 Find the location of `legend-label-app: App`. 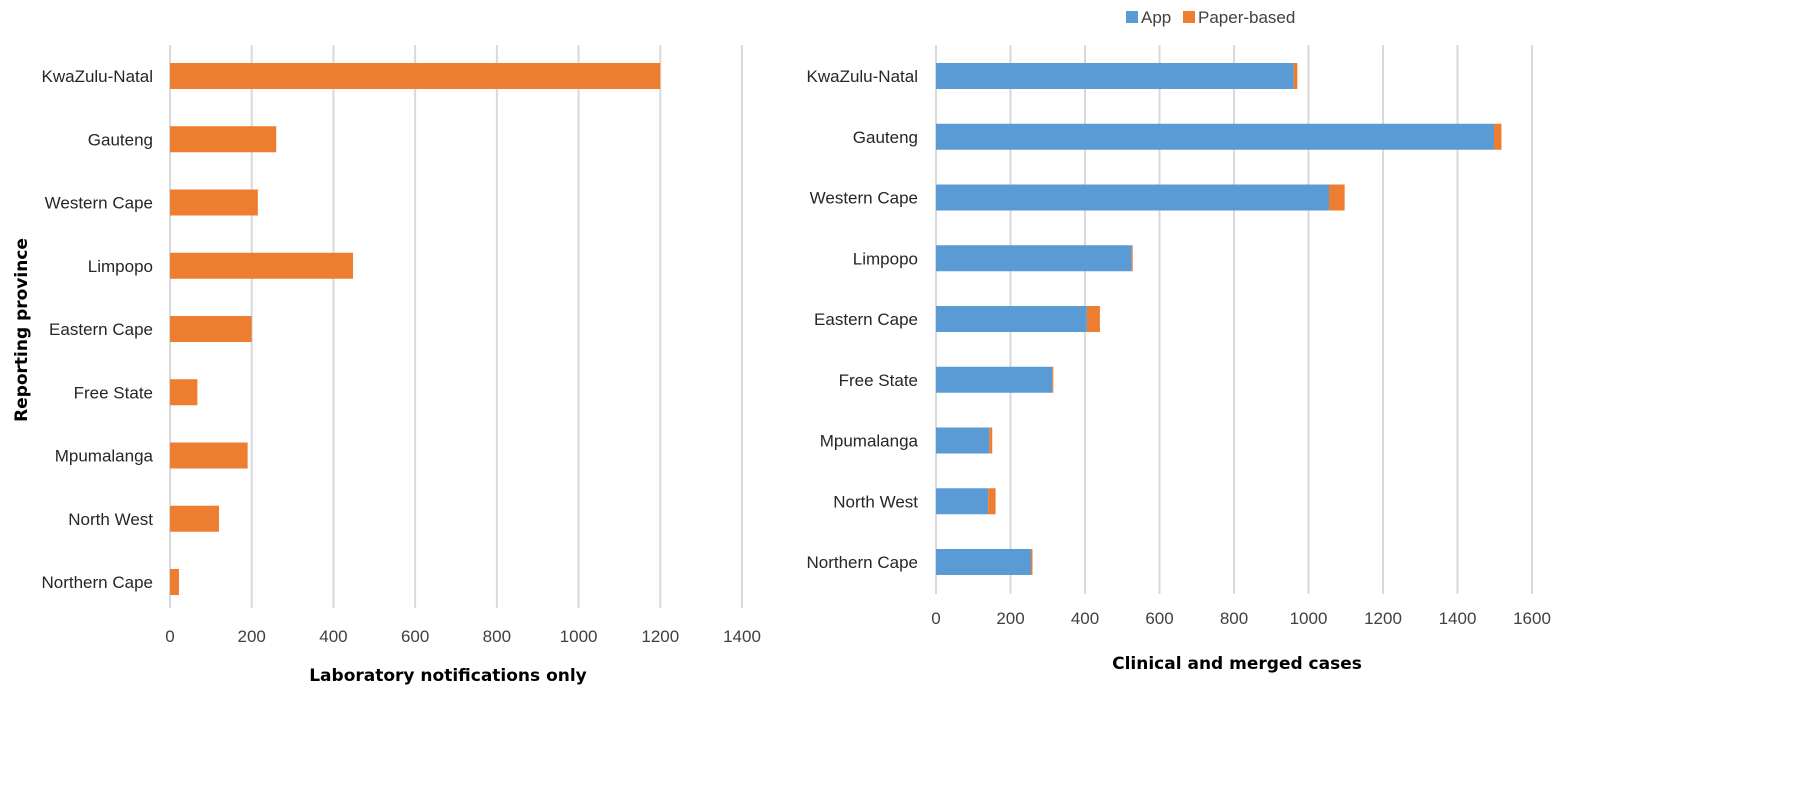

legend-label-app: App is located at coordinates (1156, 17).